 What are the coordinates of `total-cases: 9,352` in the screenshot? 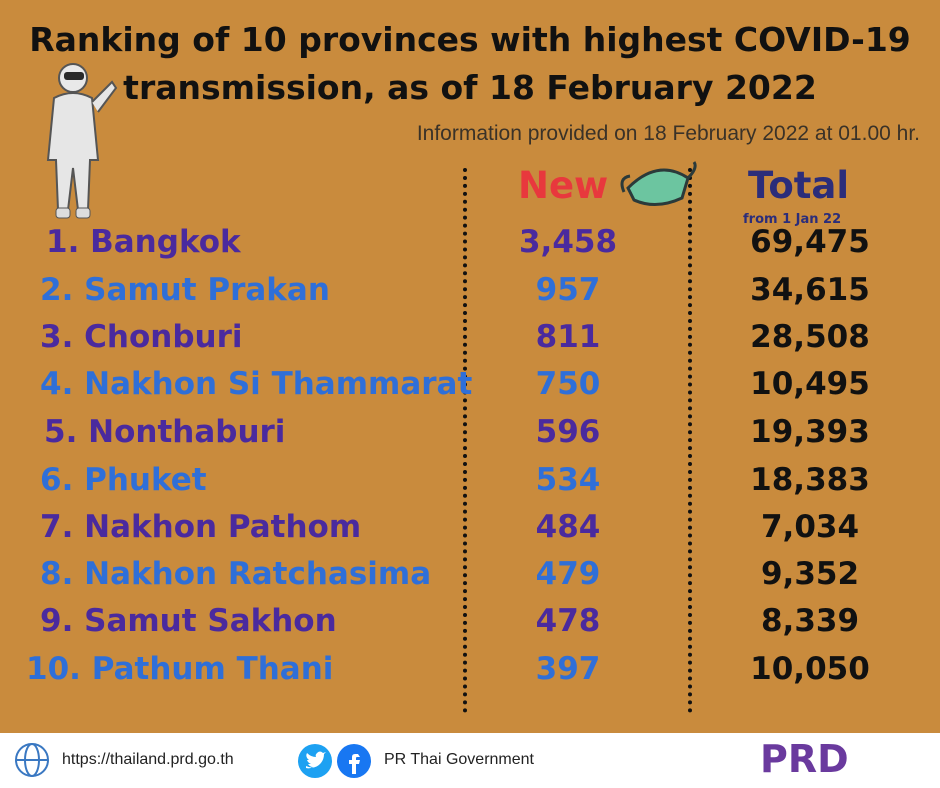 It's located at (810, 574).